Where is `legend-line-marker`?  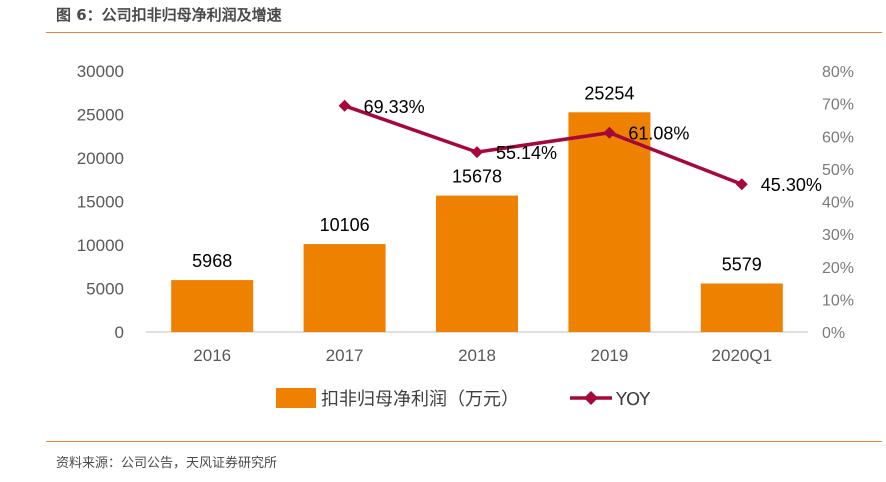
legend-line-marker is located at coordinates (591, 398).